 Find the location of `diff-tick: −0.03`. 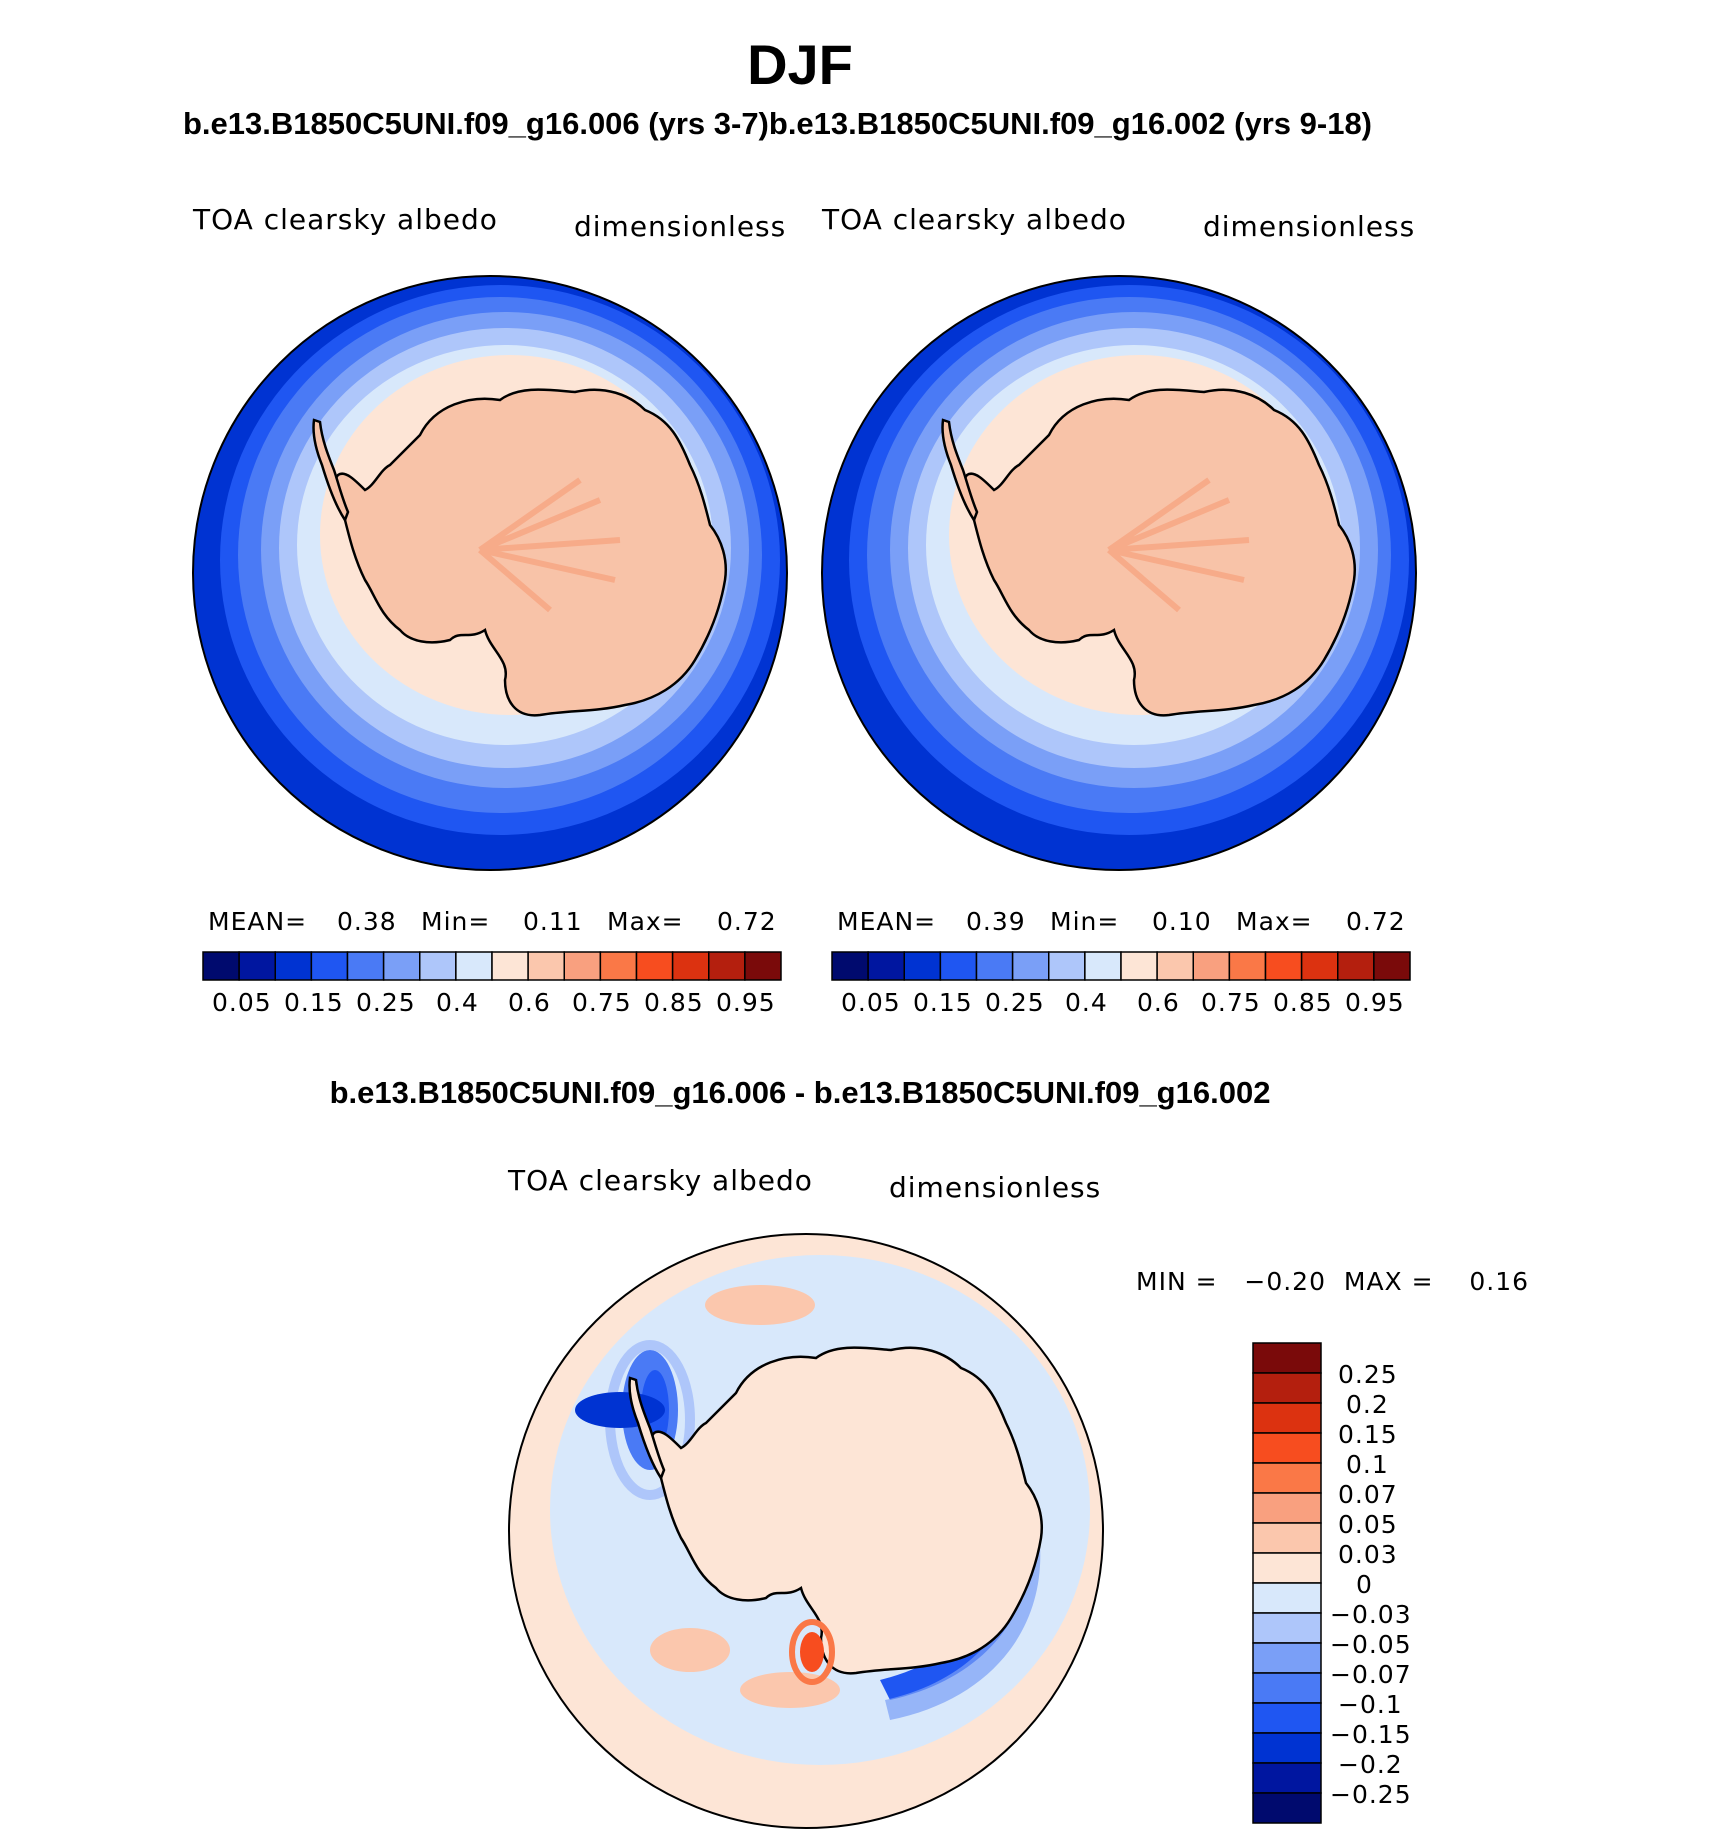

diff-tick: −0.03 is located at coordinates (1371, 1614).